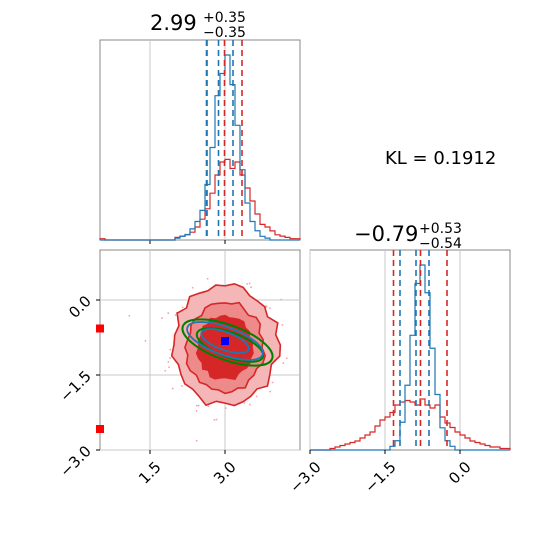  I want to click on y-tick-label: −1.5, so click(75, 386).